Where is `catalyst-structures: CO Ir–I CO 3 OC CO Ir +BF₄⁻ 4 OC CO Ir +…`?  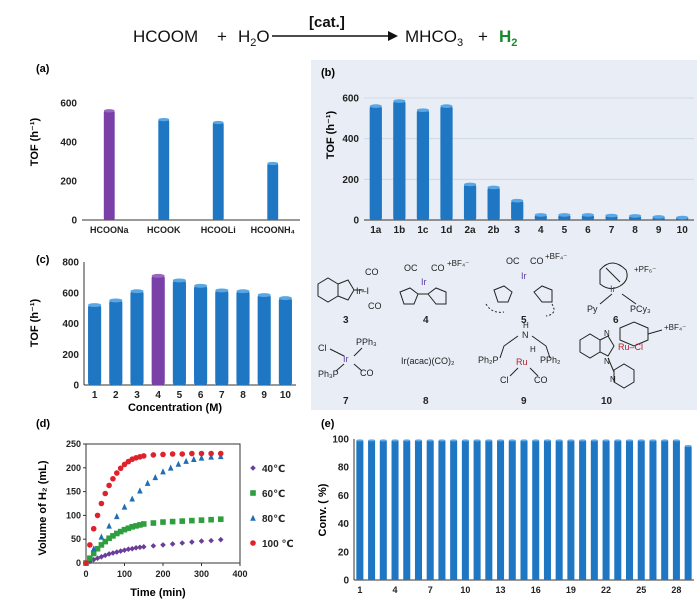 catalyst-structures: CO Ir–I CO 3 OC CO Ir +BF₄⁻ 4 OC CO Ir +… is located at coordinates (501, 329).